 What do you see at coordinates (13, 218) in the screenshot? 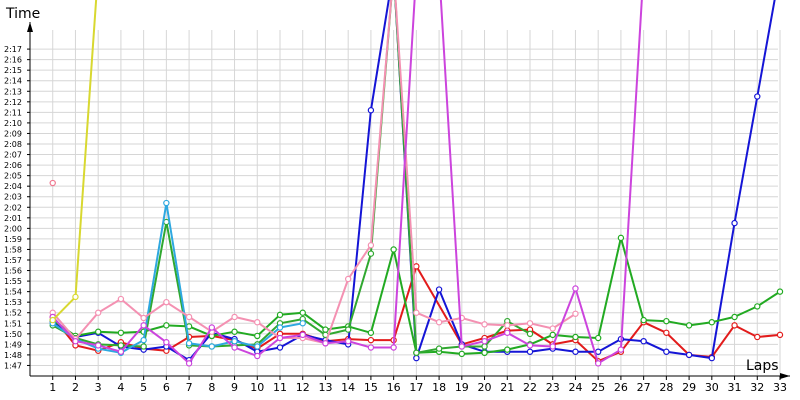
I see `y-tick-label: 2:01` at bounding box center [13, 218].